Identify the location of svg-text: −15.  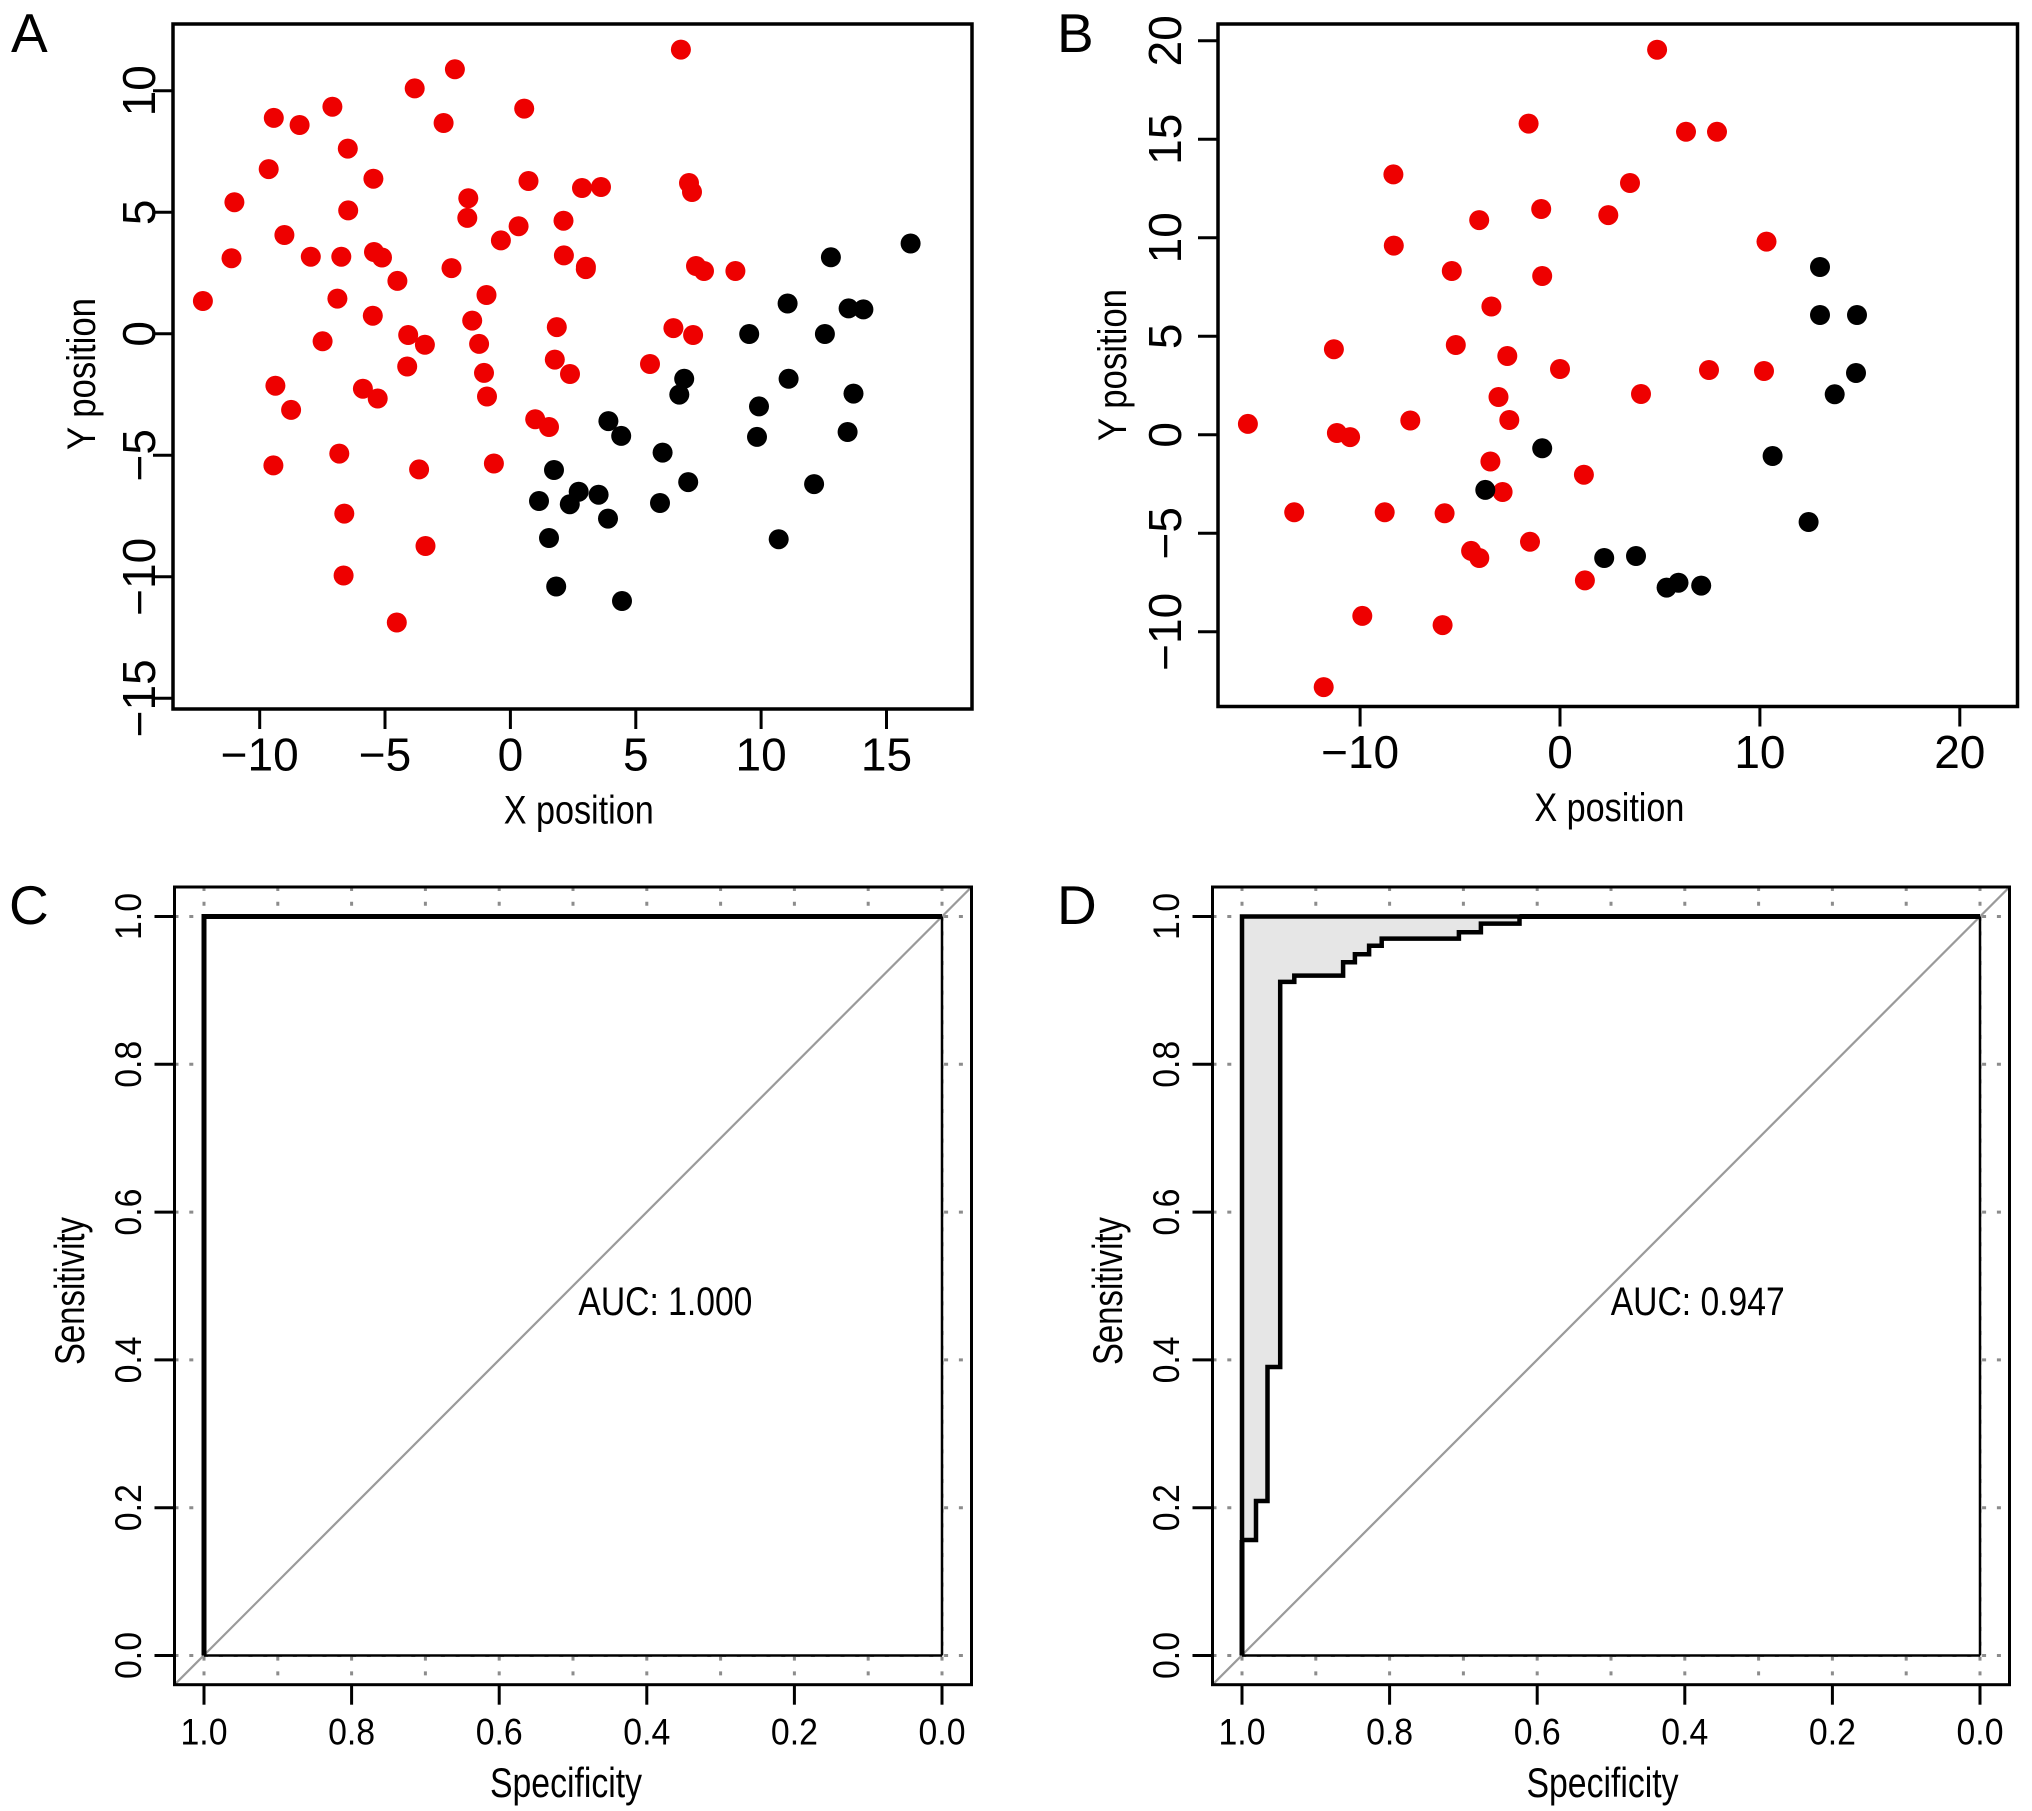
(139, 698).